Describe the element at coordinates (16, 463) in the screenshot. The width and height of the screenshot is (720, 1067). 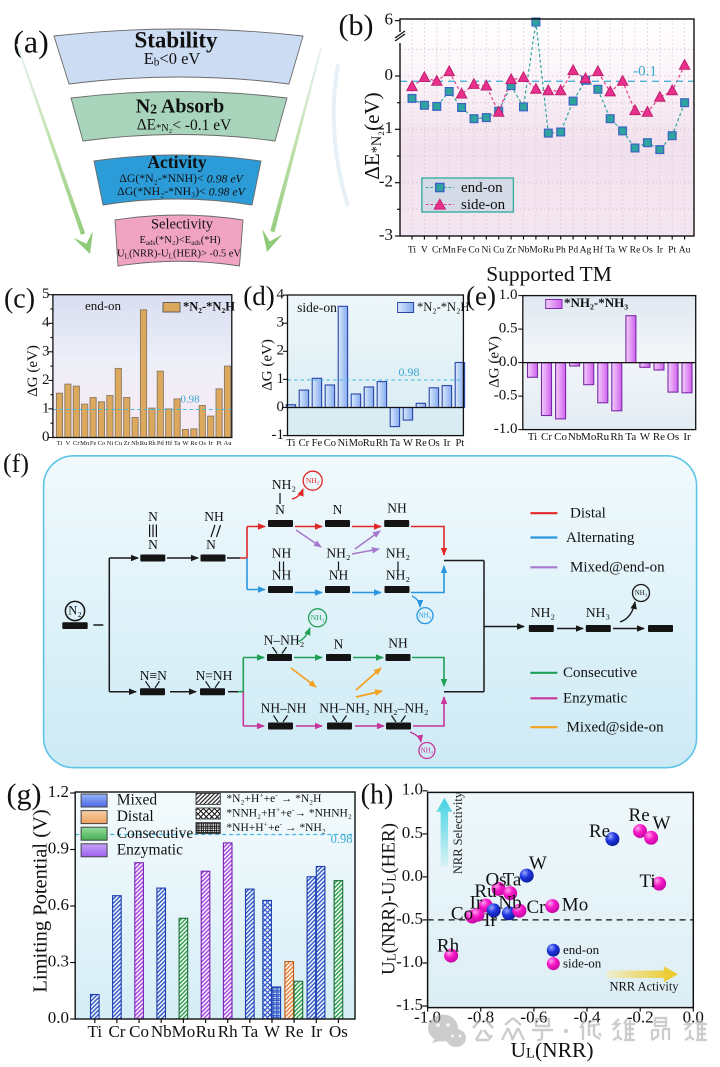
I see `svg-text: (f)` at that location.